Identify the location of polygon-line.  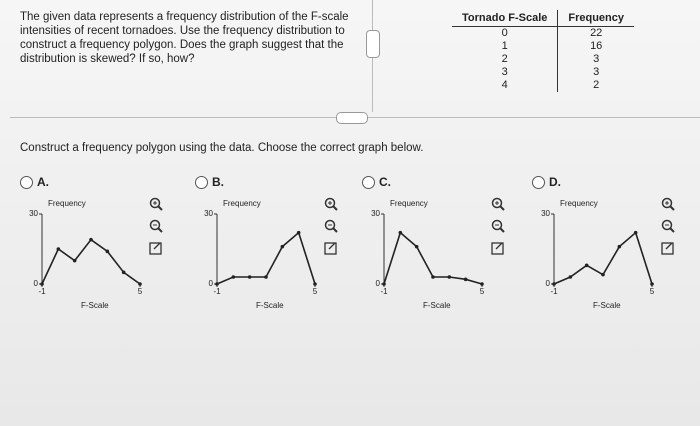
(91, 261).